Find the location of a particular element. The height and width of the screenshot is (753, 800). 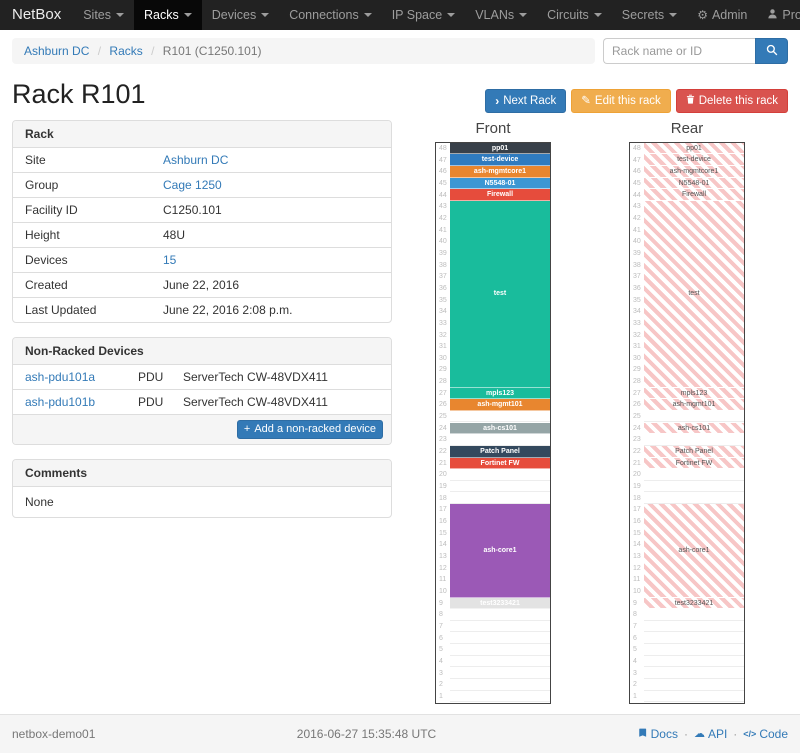

breadcrumb-site-link: Ashburn DC is located at coordinates (57, 51).